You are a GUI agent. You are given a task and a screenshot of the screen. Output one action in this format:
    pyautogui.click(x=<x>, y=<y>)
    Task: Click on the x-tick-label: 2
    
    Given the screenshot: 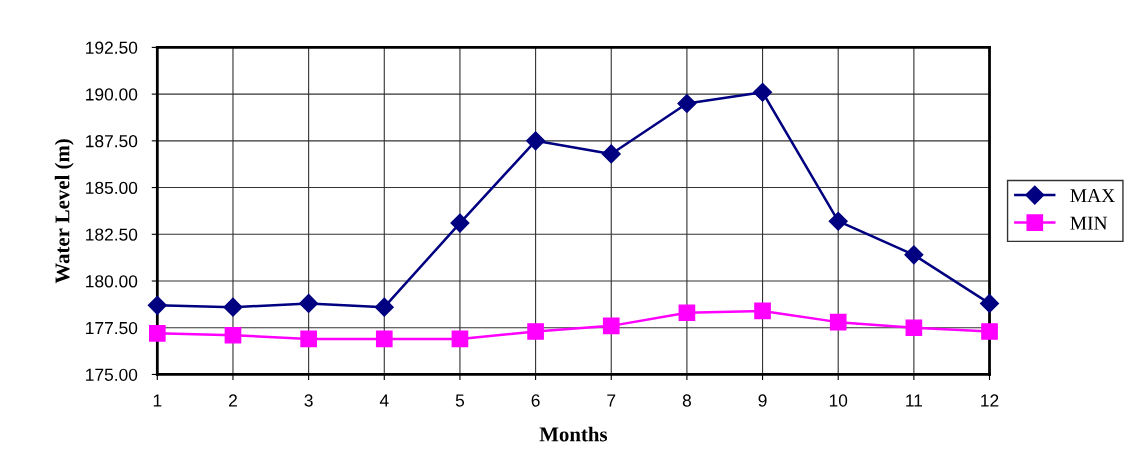 What is the action you would take?
    pyautogui.click(x=233, y=400)
    